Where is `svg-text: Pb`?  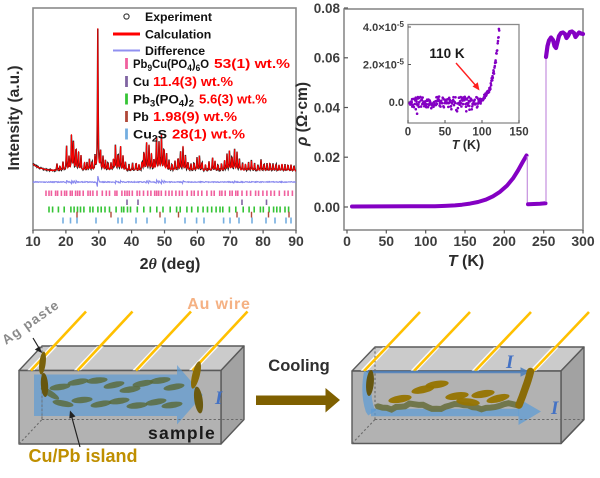
svg-text: Pb is located at coordinates (141, 117).